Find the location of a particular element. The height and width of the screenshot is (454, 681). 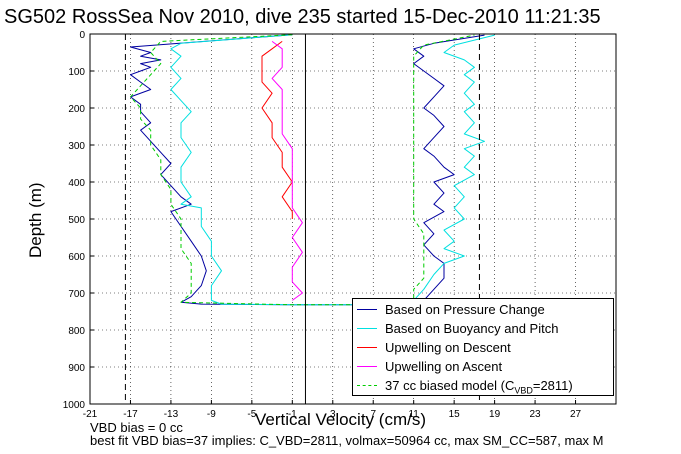

x-tick-label: -5 is located at coordinates (251, 414).